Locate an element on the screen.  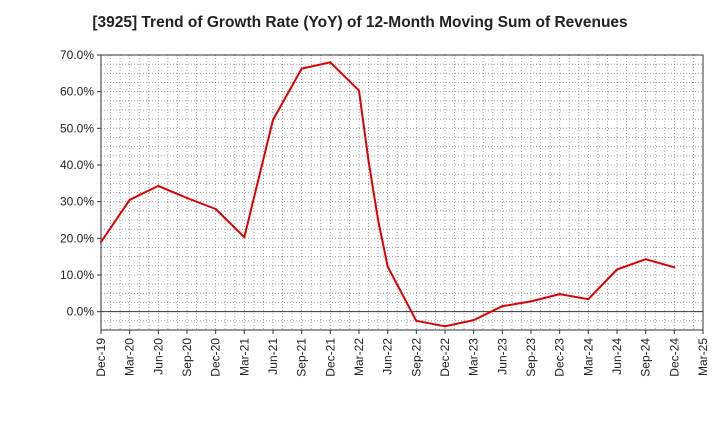
x-tick-label: Jun-22 is located at coordinates (388, 356).